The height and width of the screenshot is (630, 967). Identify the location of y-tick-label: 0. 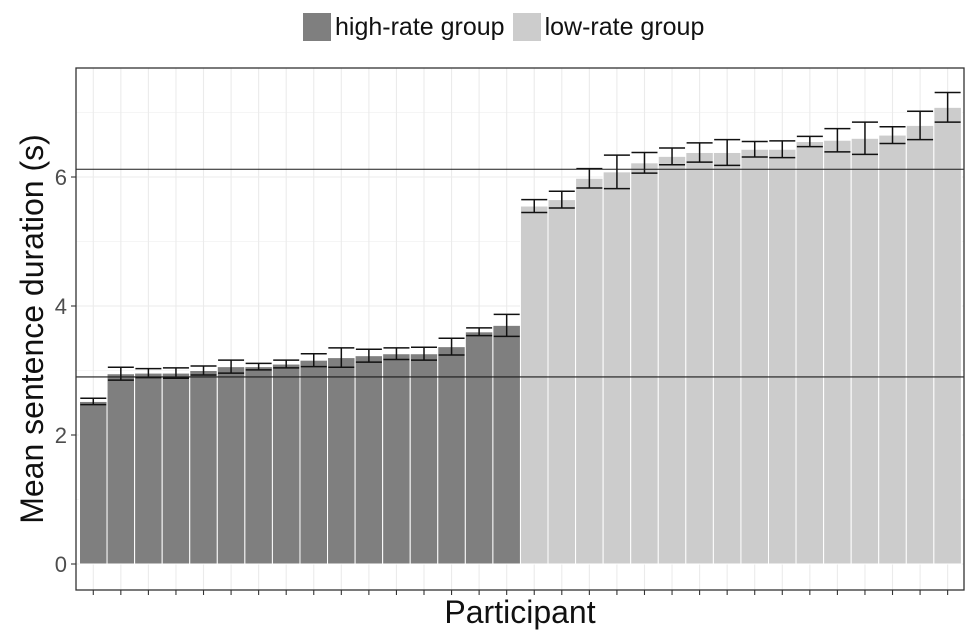
(61, 564).